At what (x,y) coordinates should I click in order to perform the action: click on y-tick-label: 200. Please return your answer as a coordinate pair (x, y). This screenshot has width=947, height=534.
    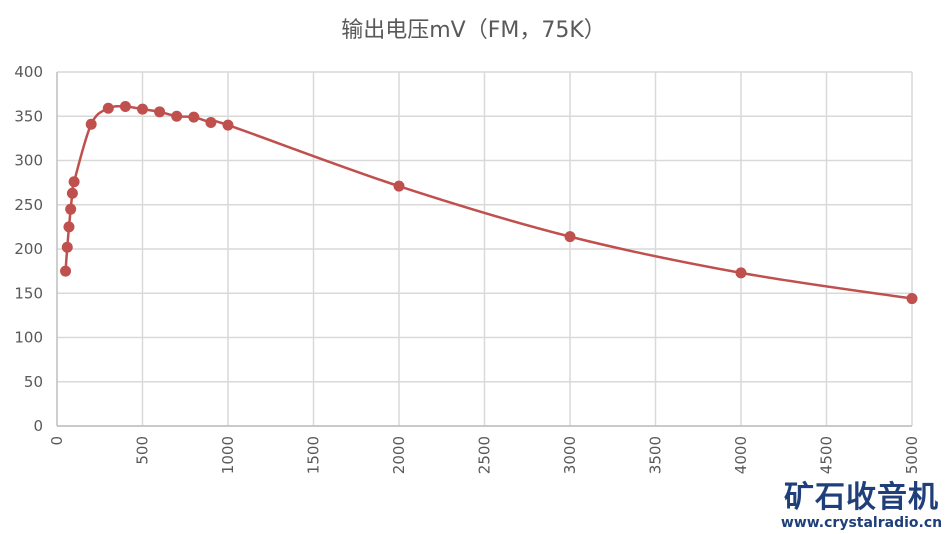
    Looking at the image, I should click on (28, 249).